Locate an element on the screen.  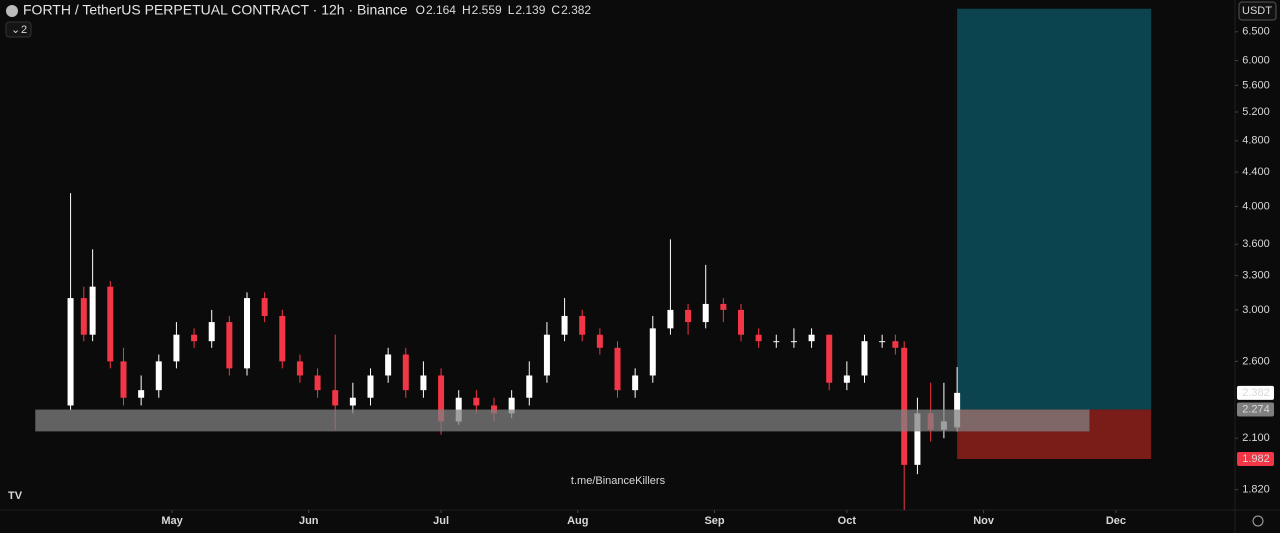
stop-price-label-box is located at coordinates (1255, 458).